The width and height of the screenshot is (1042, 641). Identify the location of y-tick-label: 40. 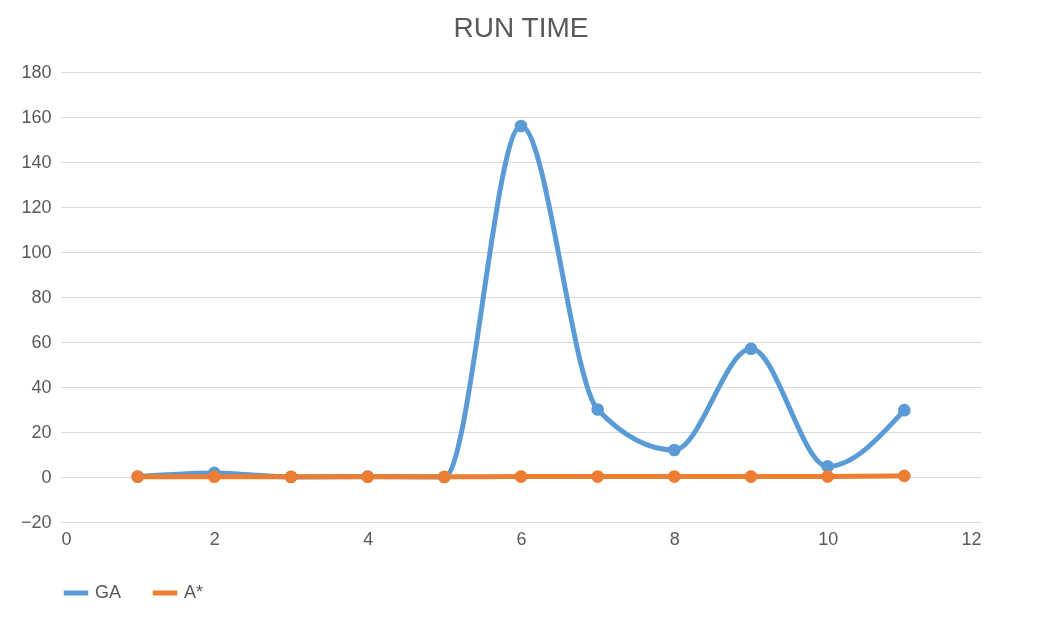
(41, 386).